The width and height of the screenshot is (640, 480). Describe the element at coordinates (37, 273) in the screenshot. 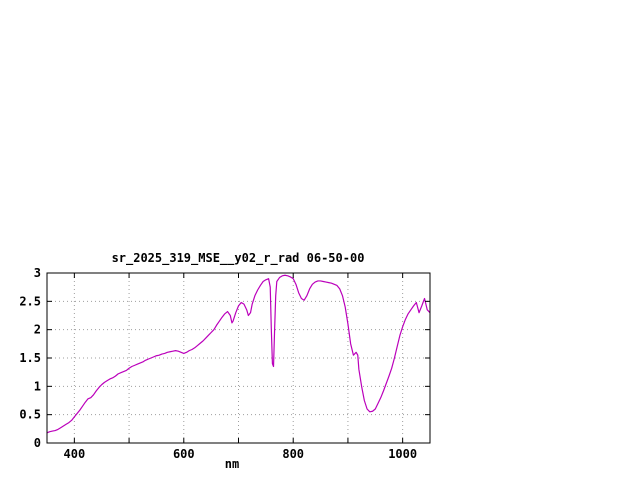

I see `y-tick-label: 3` at that location.